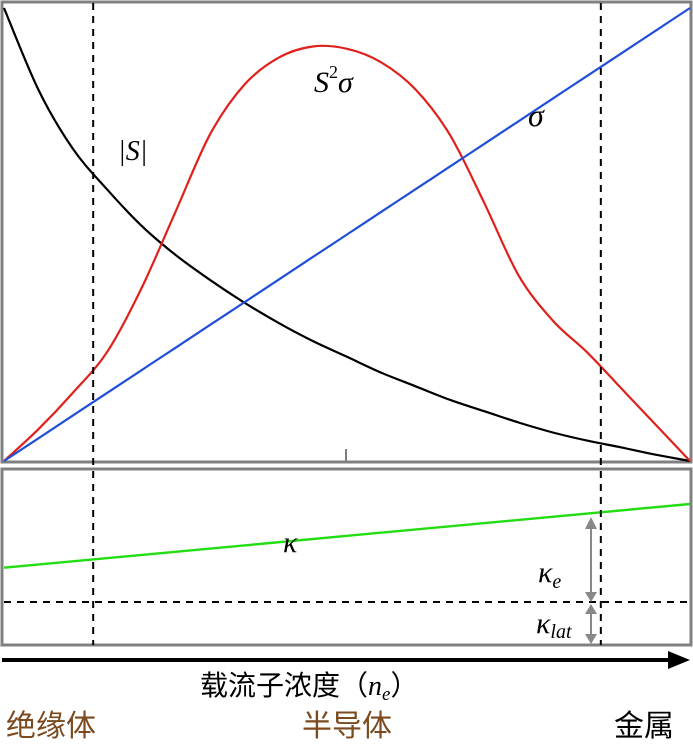 This screenshot has width=693, height=749. I want to click on seebeck-label: |S|, so click(132, 151).